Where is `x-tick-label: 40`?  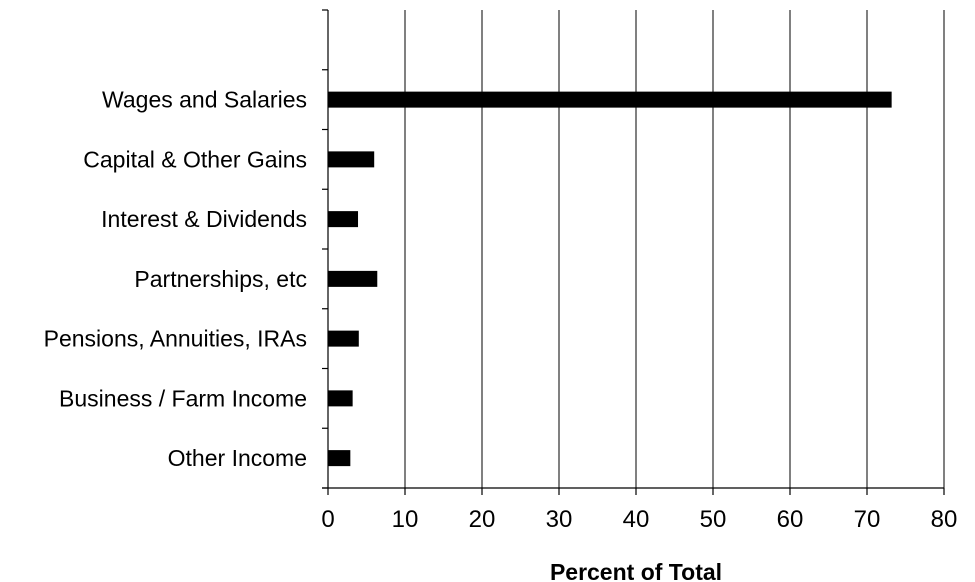
x-tick-label: 40 is located at coordinates (636, 519).